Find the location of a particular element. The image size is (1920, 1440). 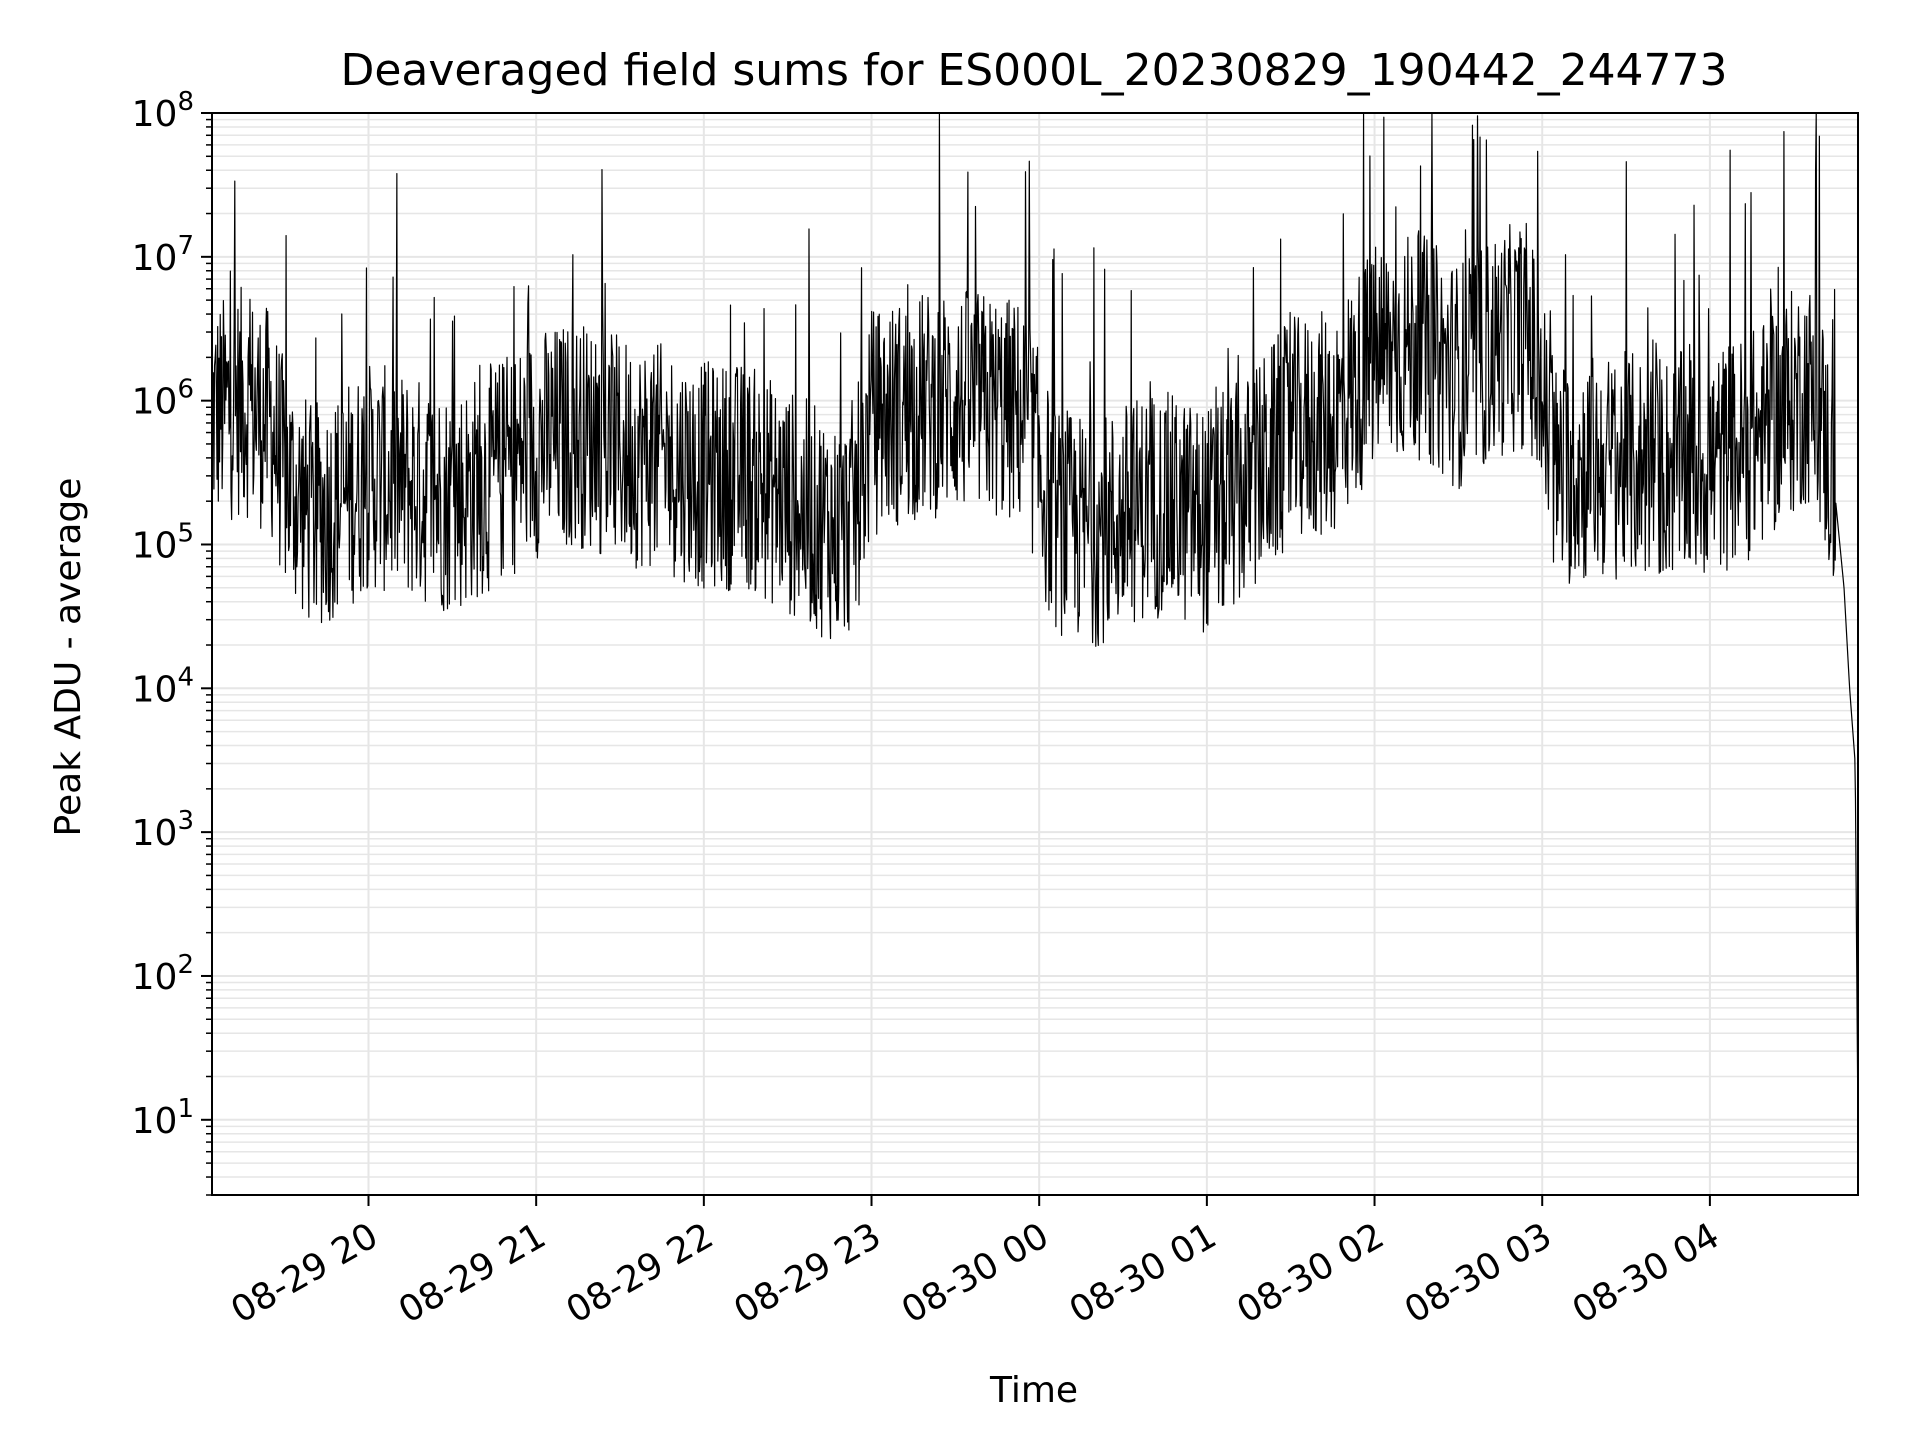

y-tick-label-exponent: 8 is located at coordinates (185, 102).